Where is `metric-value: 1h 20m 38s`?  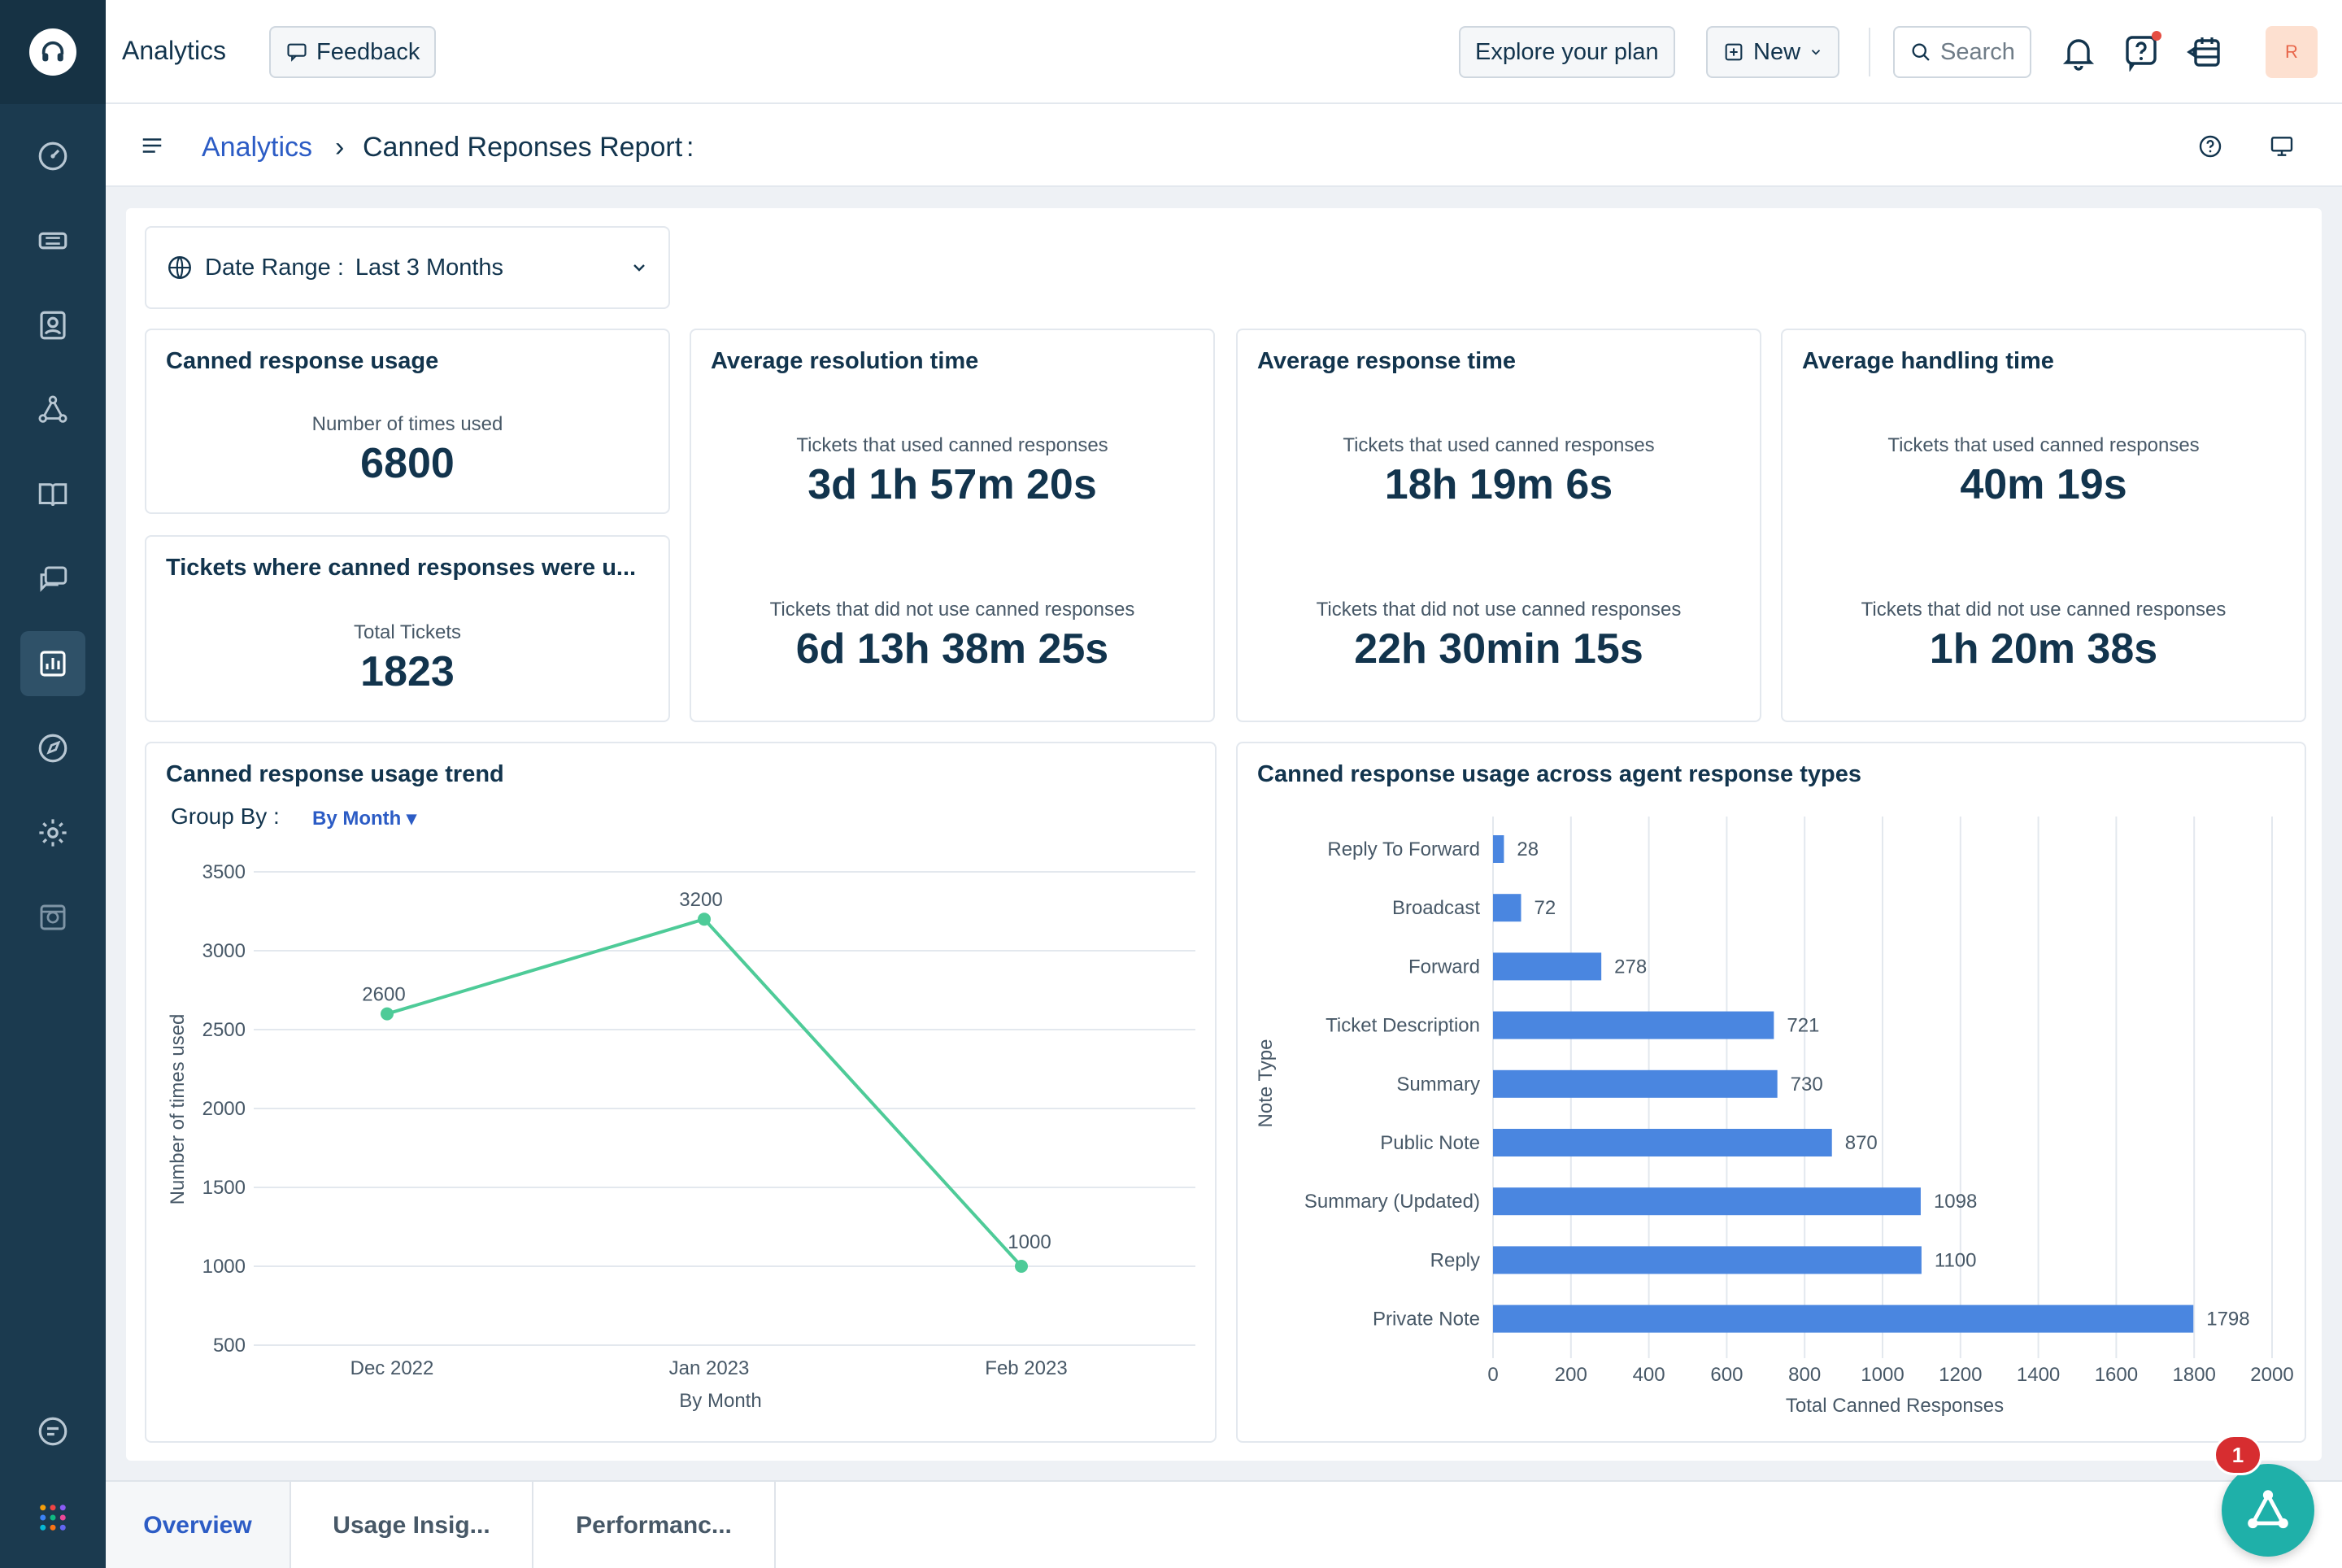 metric-value: 1h 20m 38s is located at coordinates (2044, 649).